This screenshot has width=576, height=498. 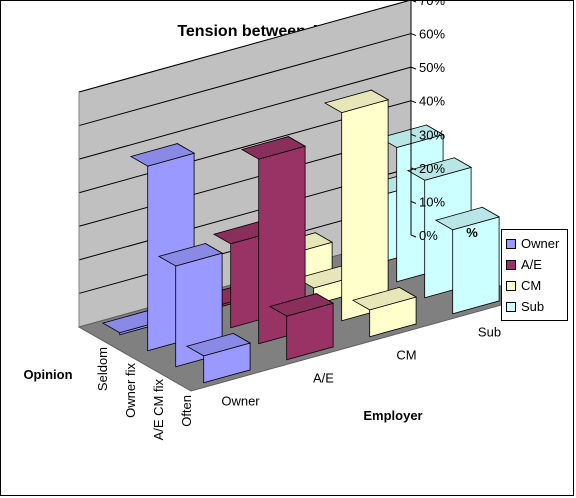 I want to click on legend: Owner A/E CM Sub, so click(x=534, y=275).